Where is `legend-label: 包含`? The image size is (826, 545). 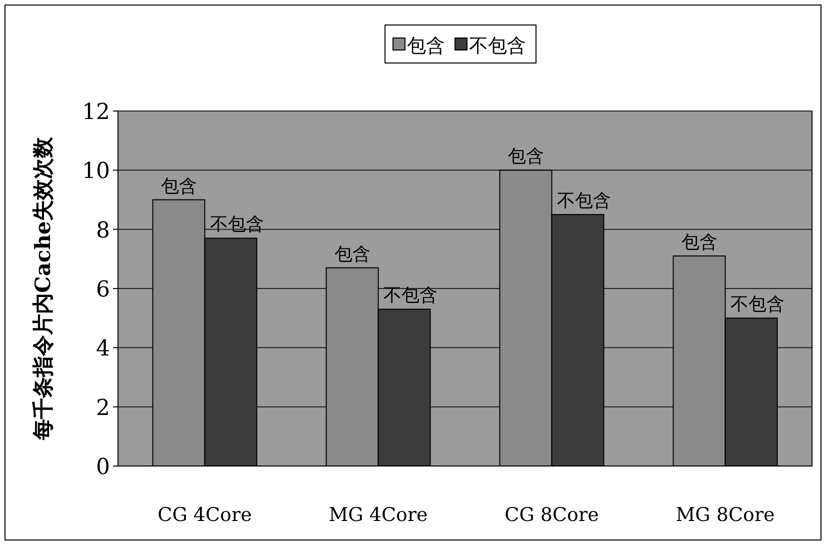 legend-label: 包含 is located at coordinates (426, 46).